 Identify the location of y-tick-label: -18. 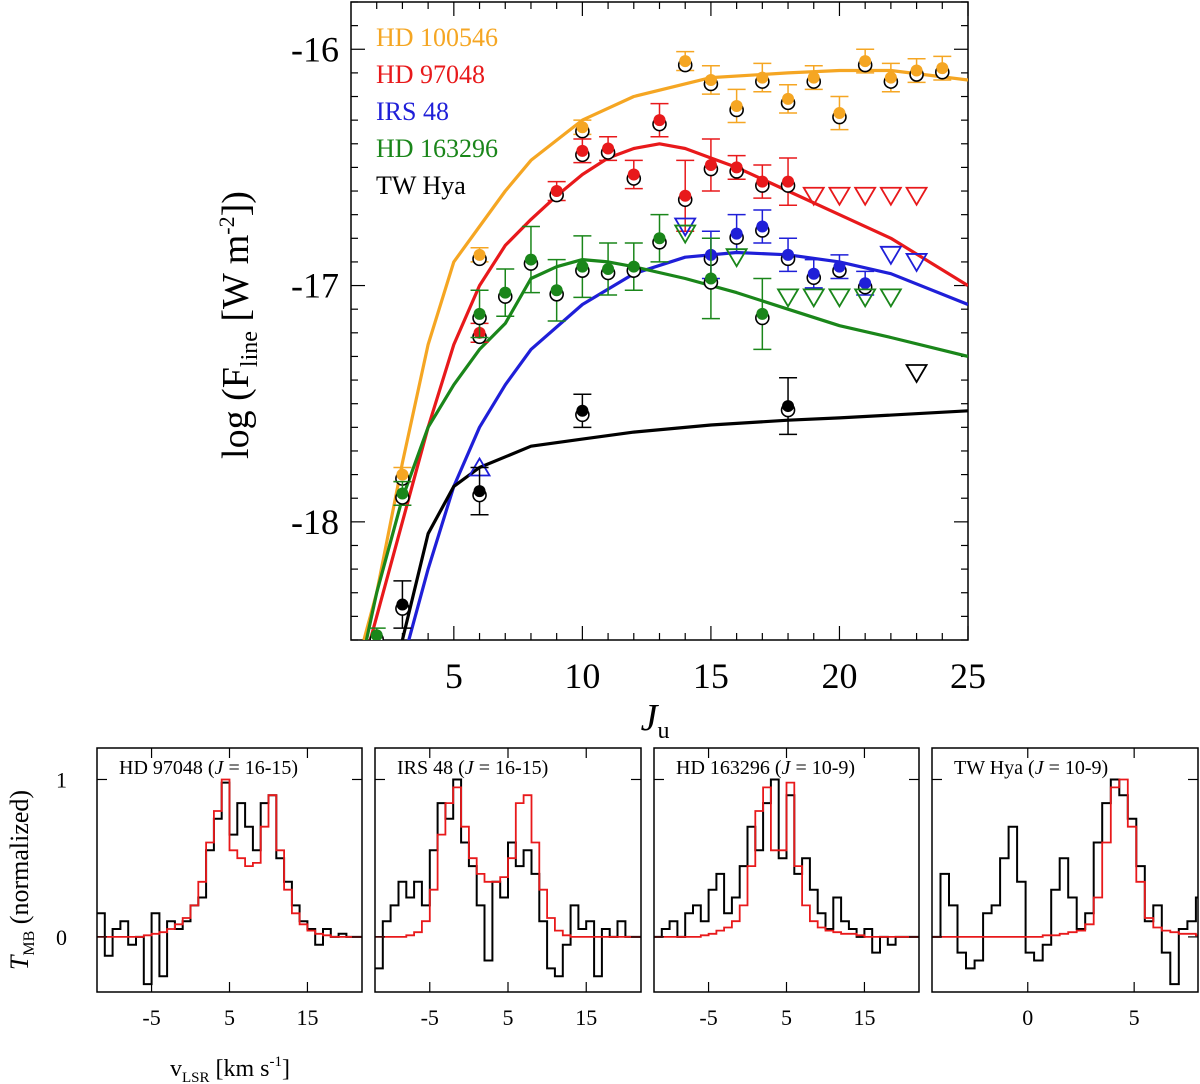
(315, 522).